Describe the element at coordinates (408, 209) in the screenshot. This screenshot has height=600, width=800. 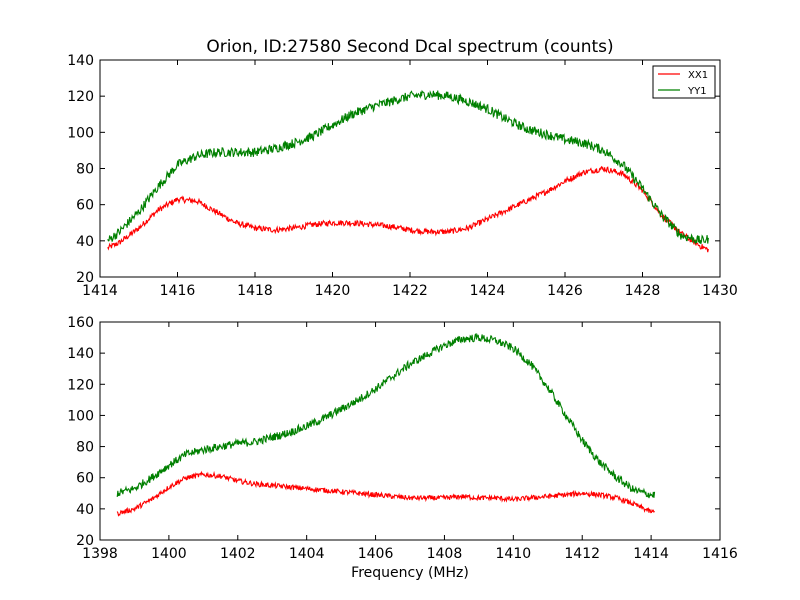
I see `series-line-xx1` at that location.